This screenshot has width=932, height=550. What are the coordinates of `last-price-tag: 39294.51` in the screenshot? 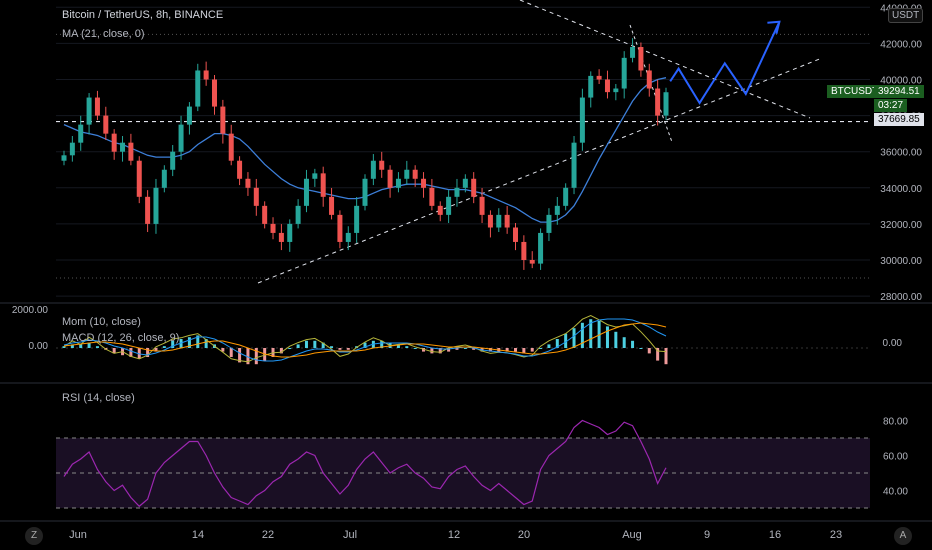 It's located at (899, 91).